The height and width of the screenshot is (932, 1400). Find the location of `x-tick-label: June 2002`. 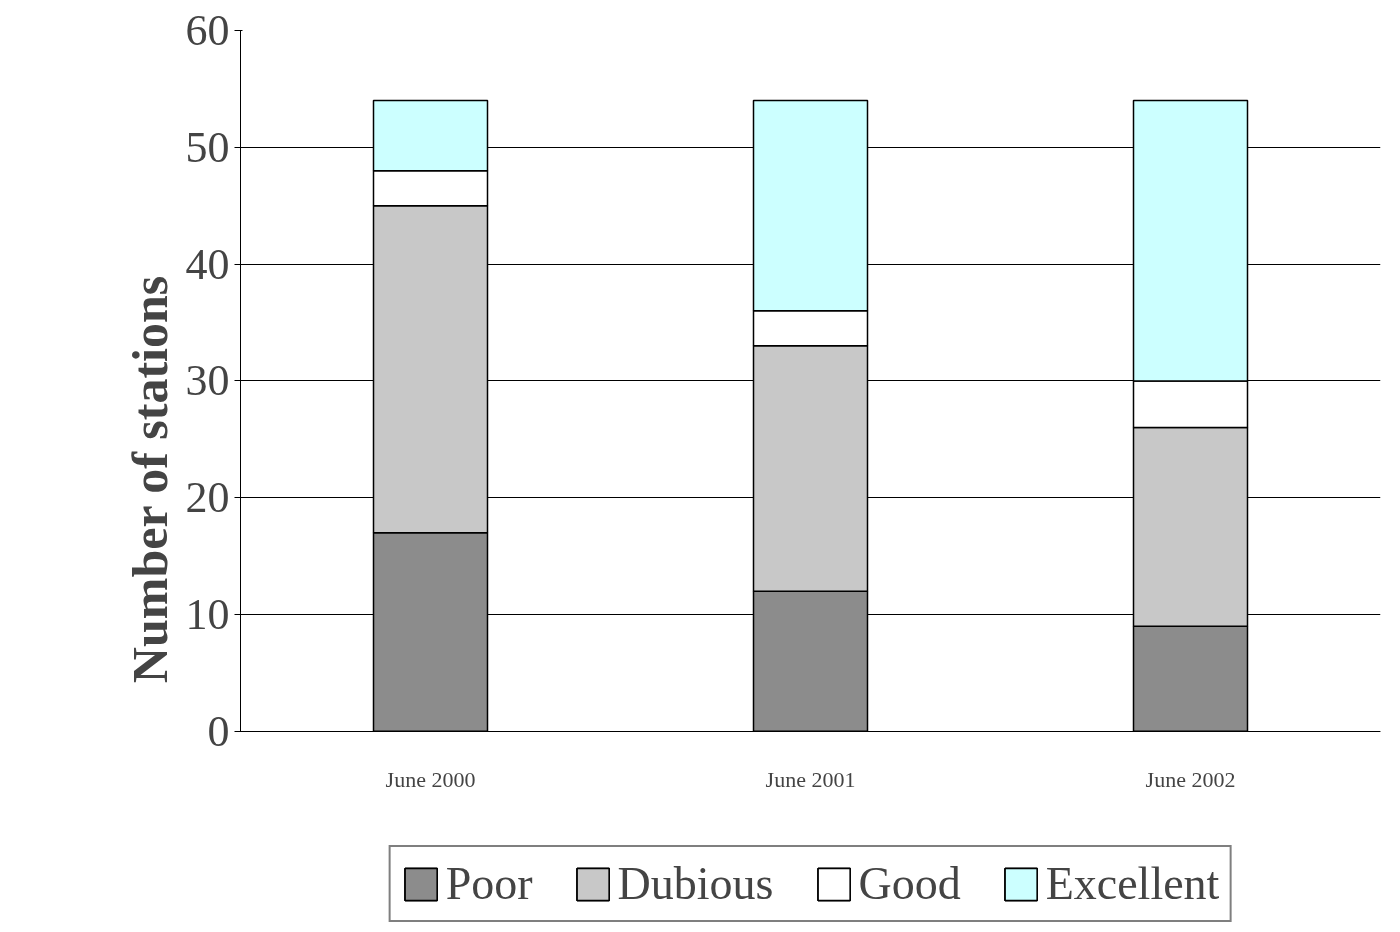

x-tick-label: June 2002 is located at coordinates (1190, 780).